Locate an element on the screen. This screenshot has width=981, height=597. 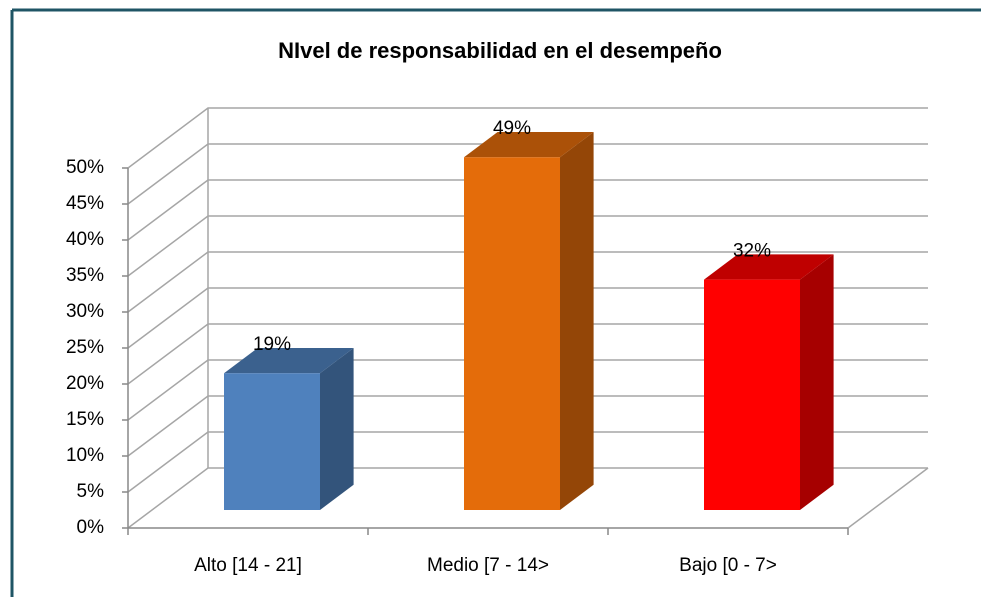
y-tick-label: 15% is located at coordinates (85, 419).